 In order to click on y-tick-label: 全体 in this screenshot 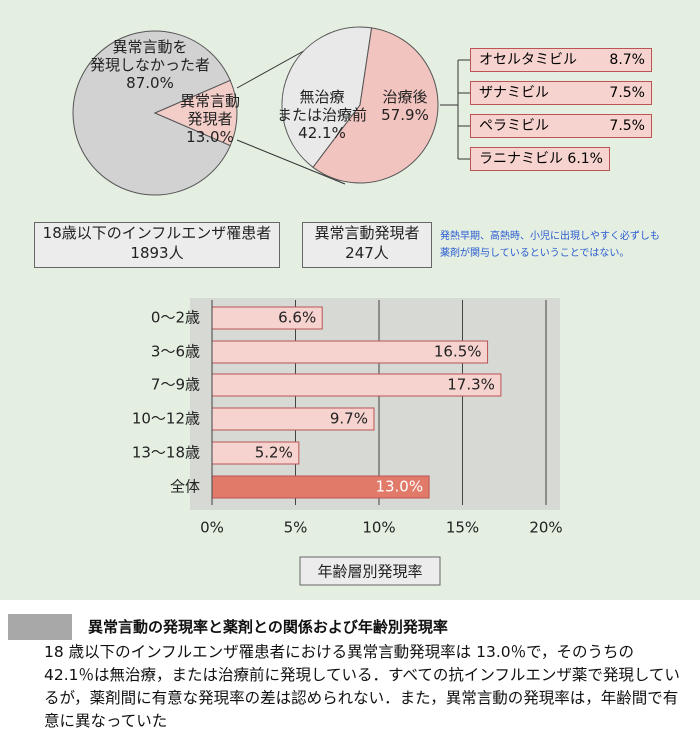, I will do `click(185, 487)`.